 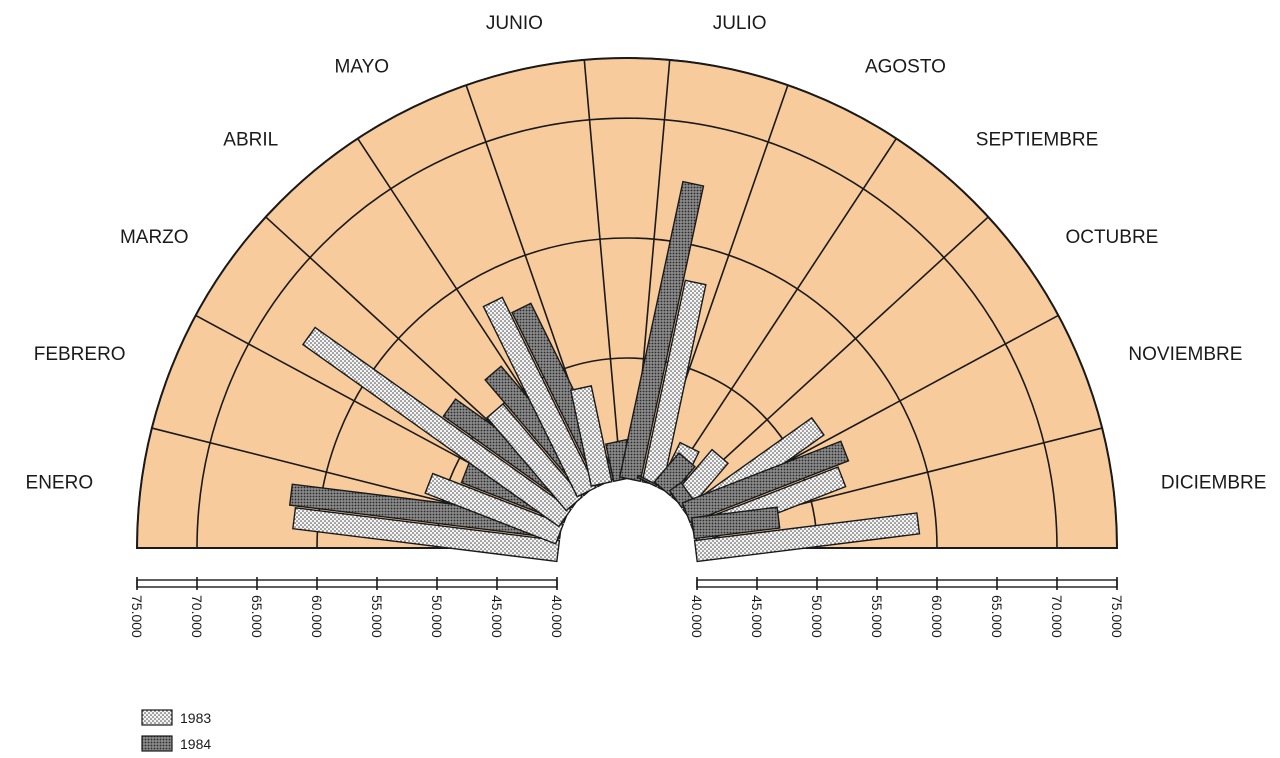 What do you see at coordinates (1214, 483) in the screenshot?
I see `month-label-diciembre: DICIEMBRE` at bounding box center [1214, 483].